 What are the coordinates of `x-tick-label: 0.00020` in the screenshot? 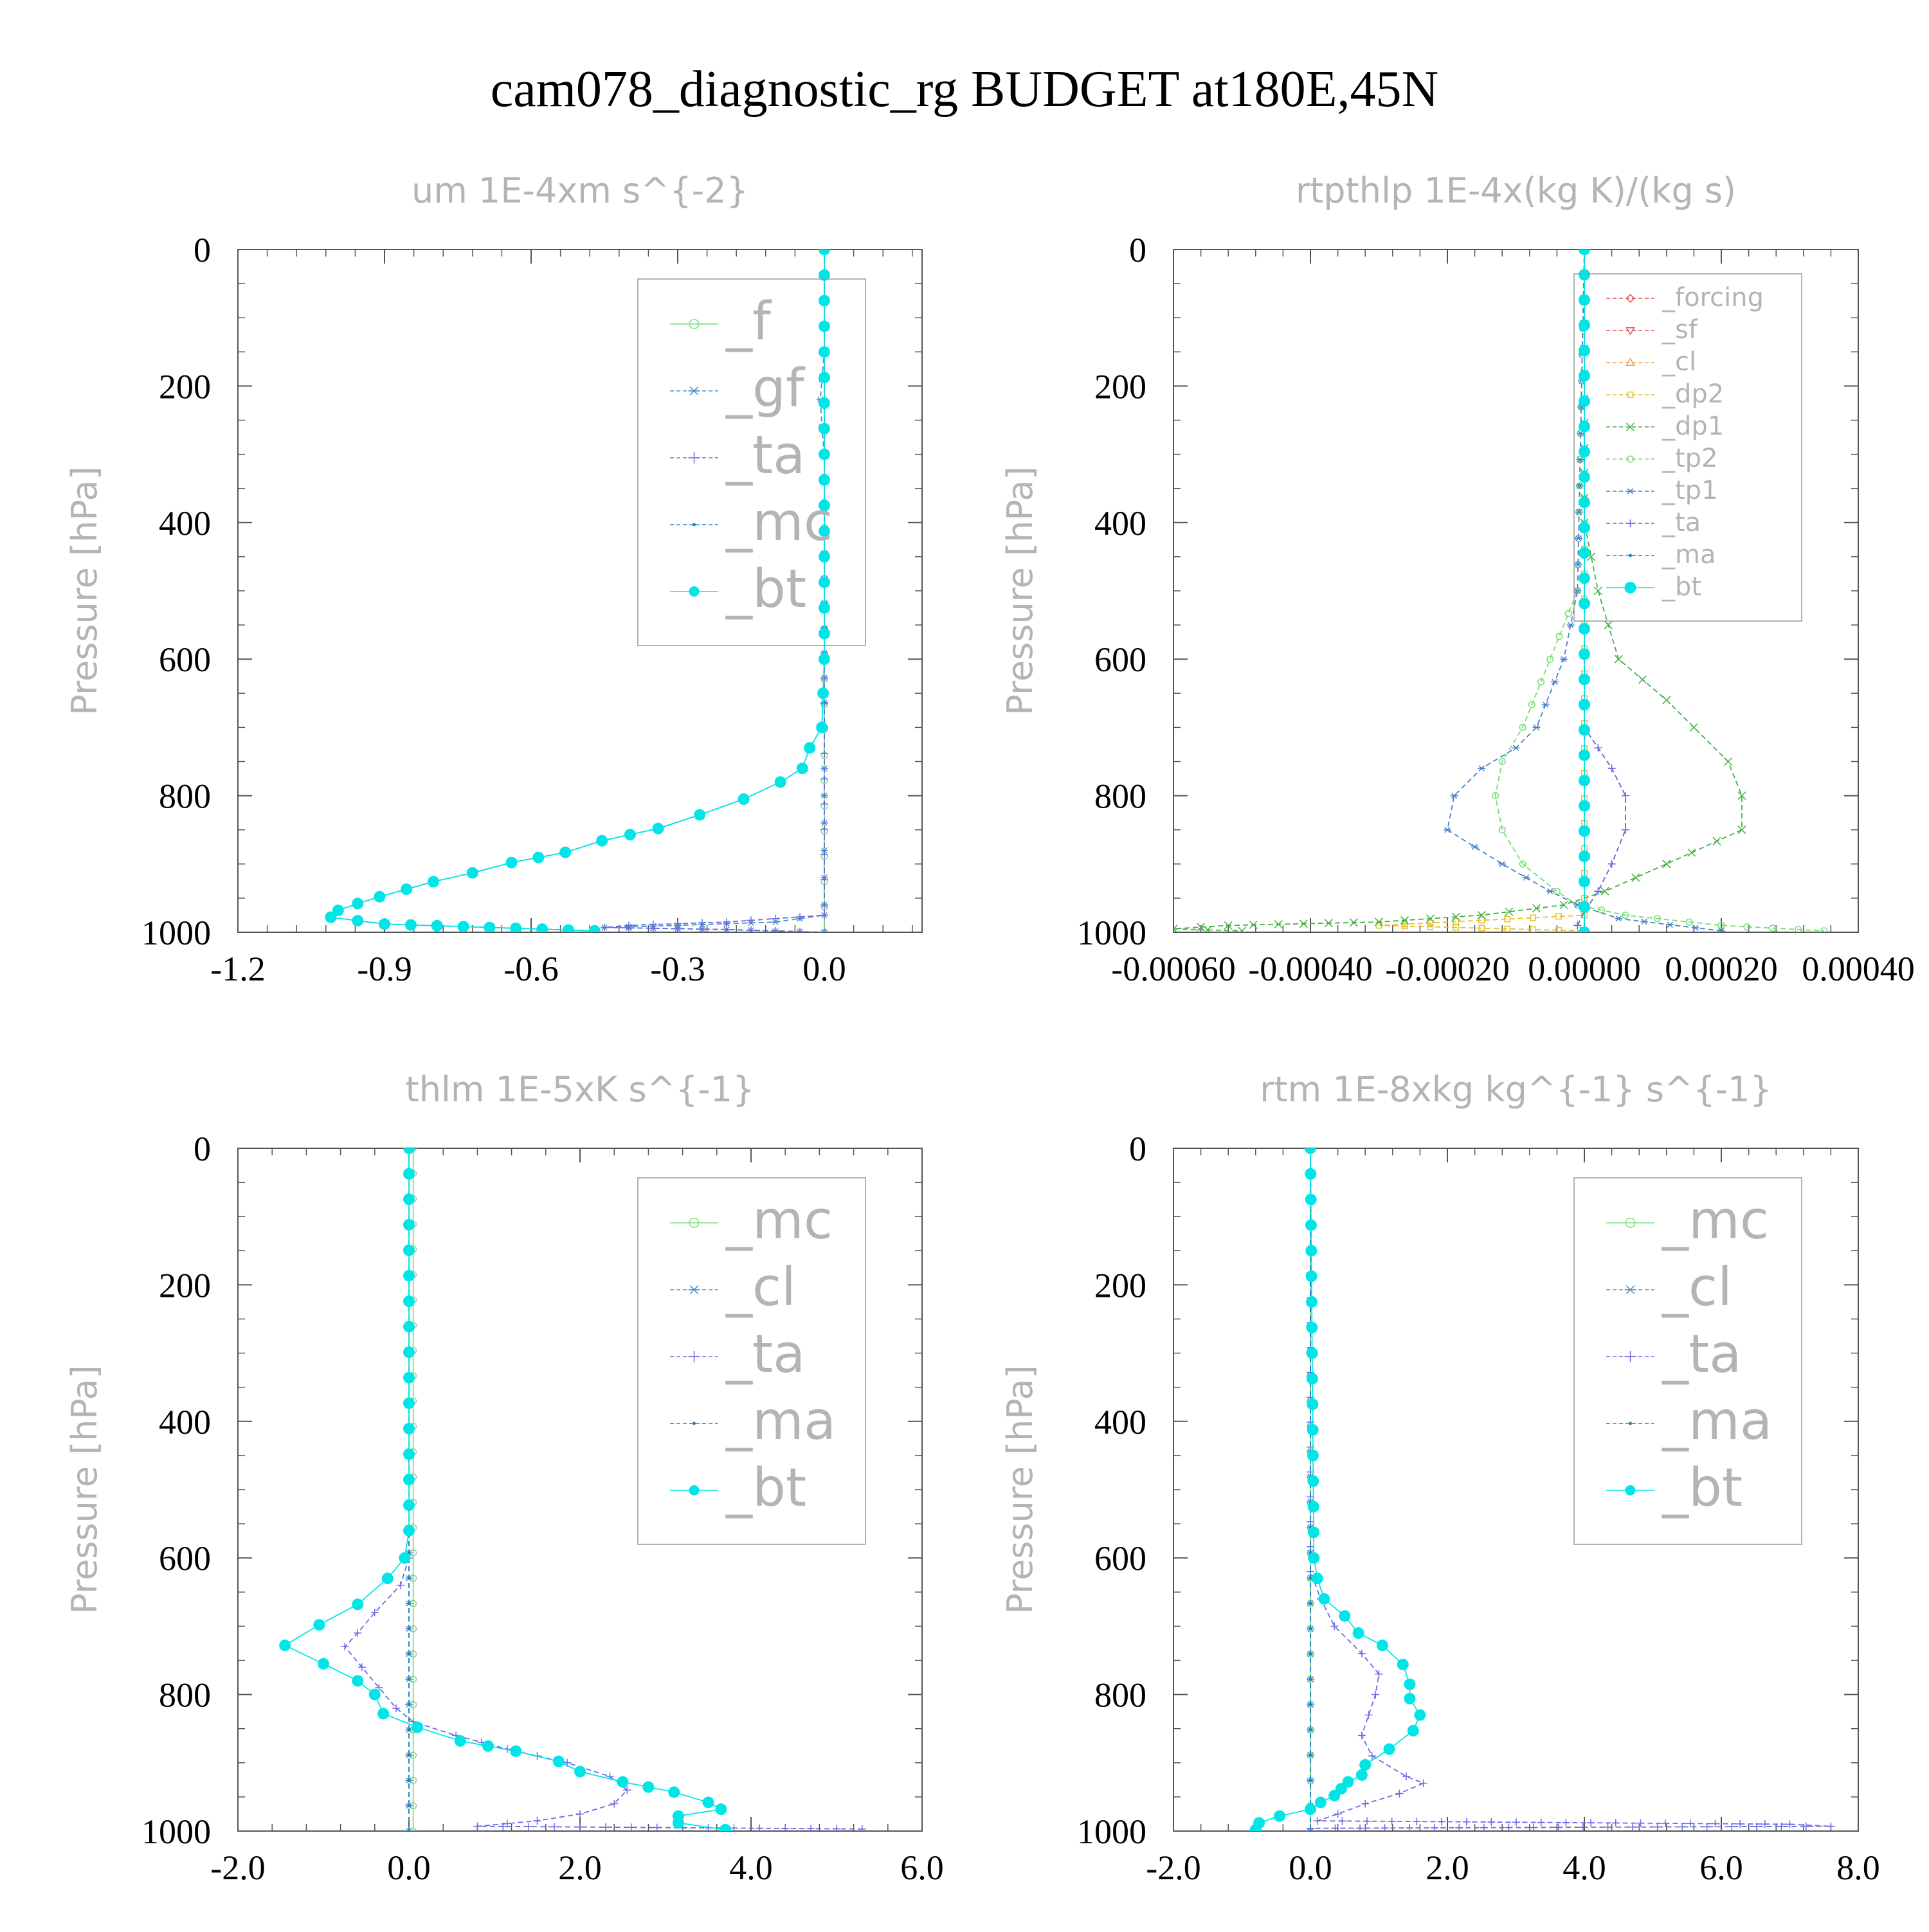 It's located at (1721, 969).